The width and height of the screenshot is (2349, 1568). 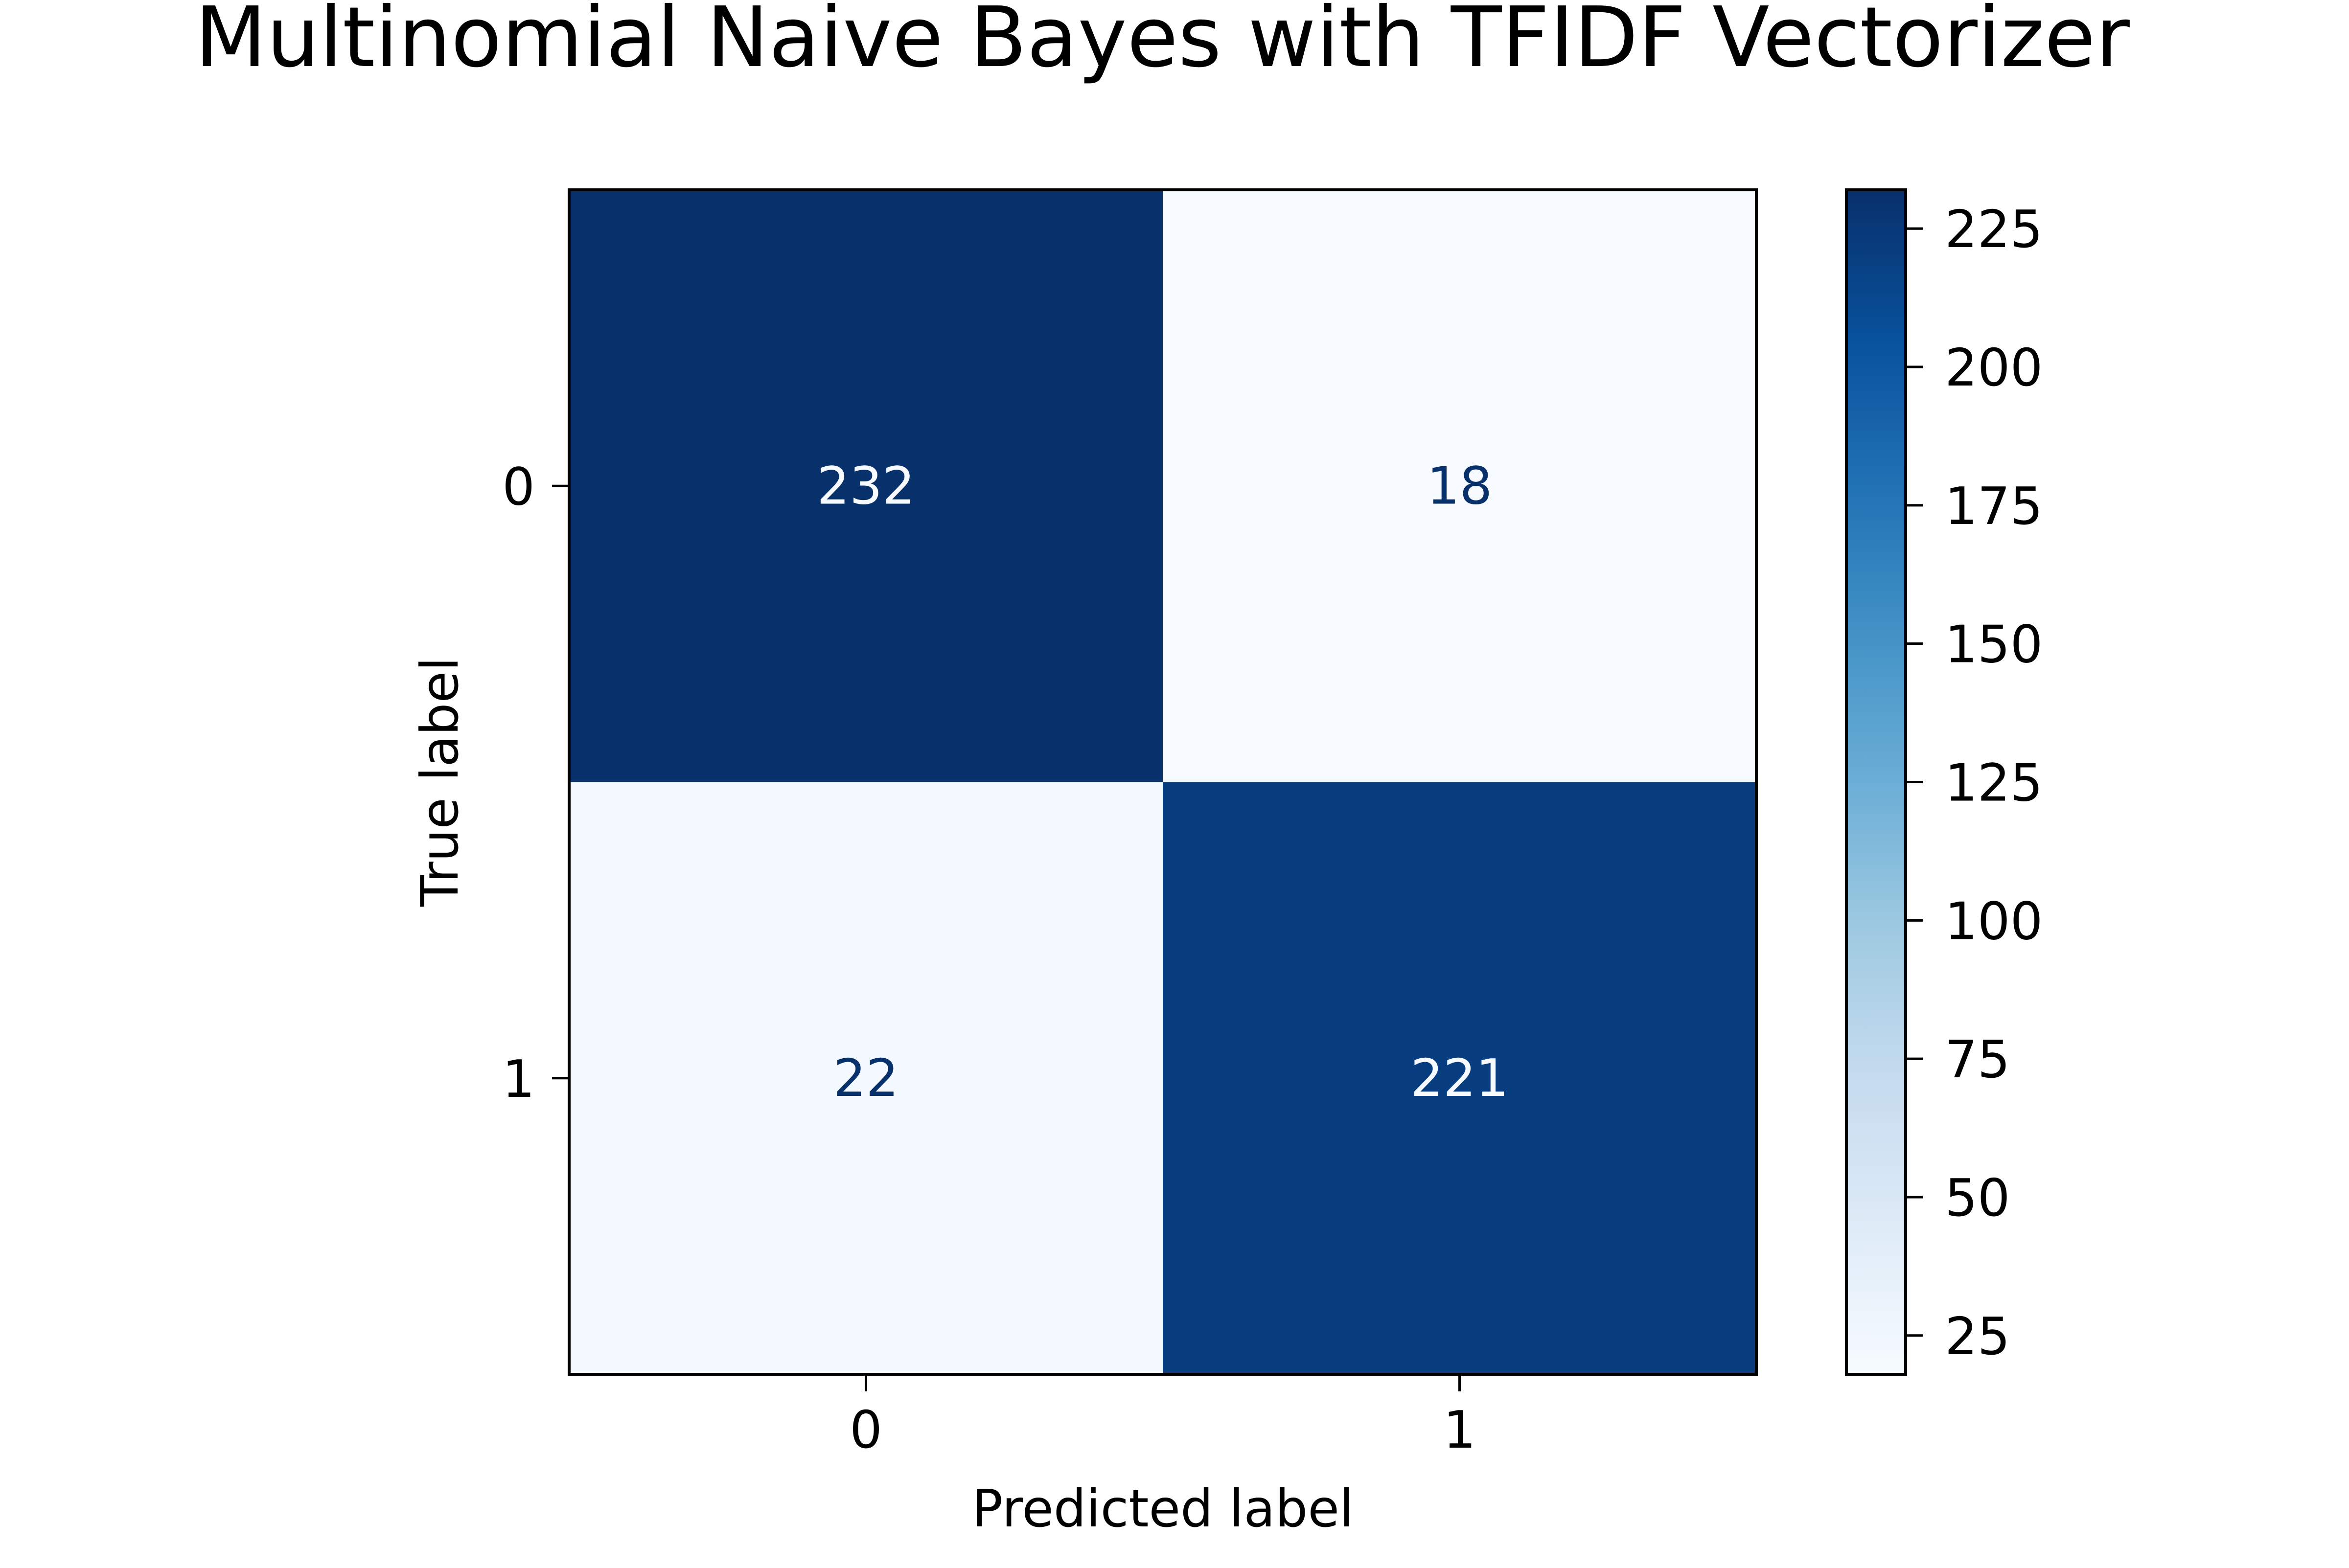 I want to click on x-axis-label: Predicted label, so click(x=1163, y=1509).